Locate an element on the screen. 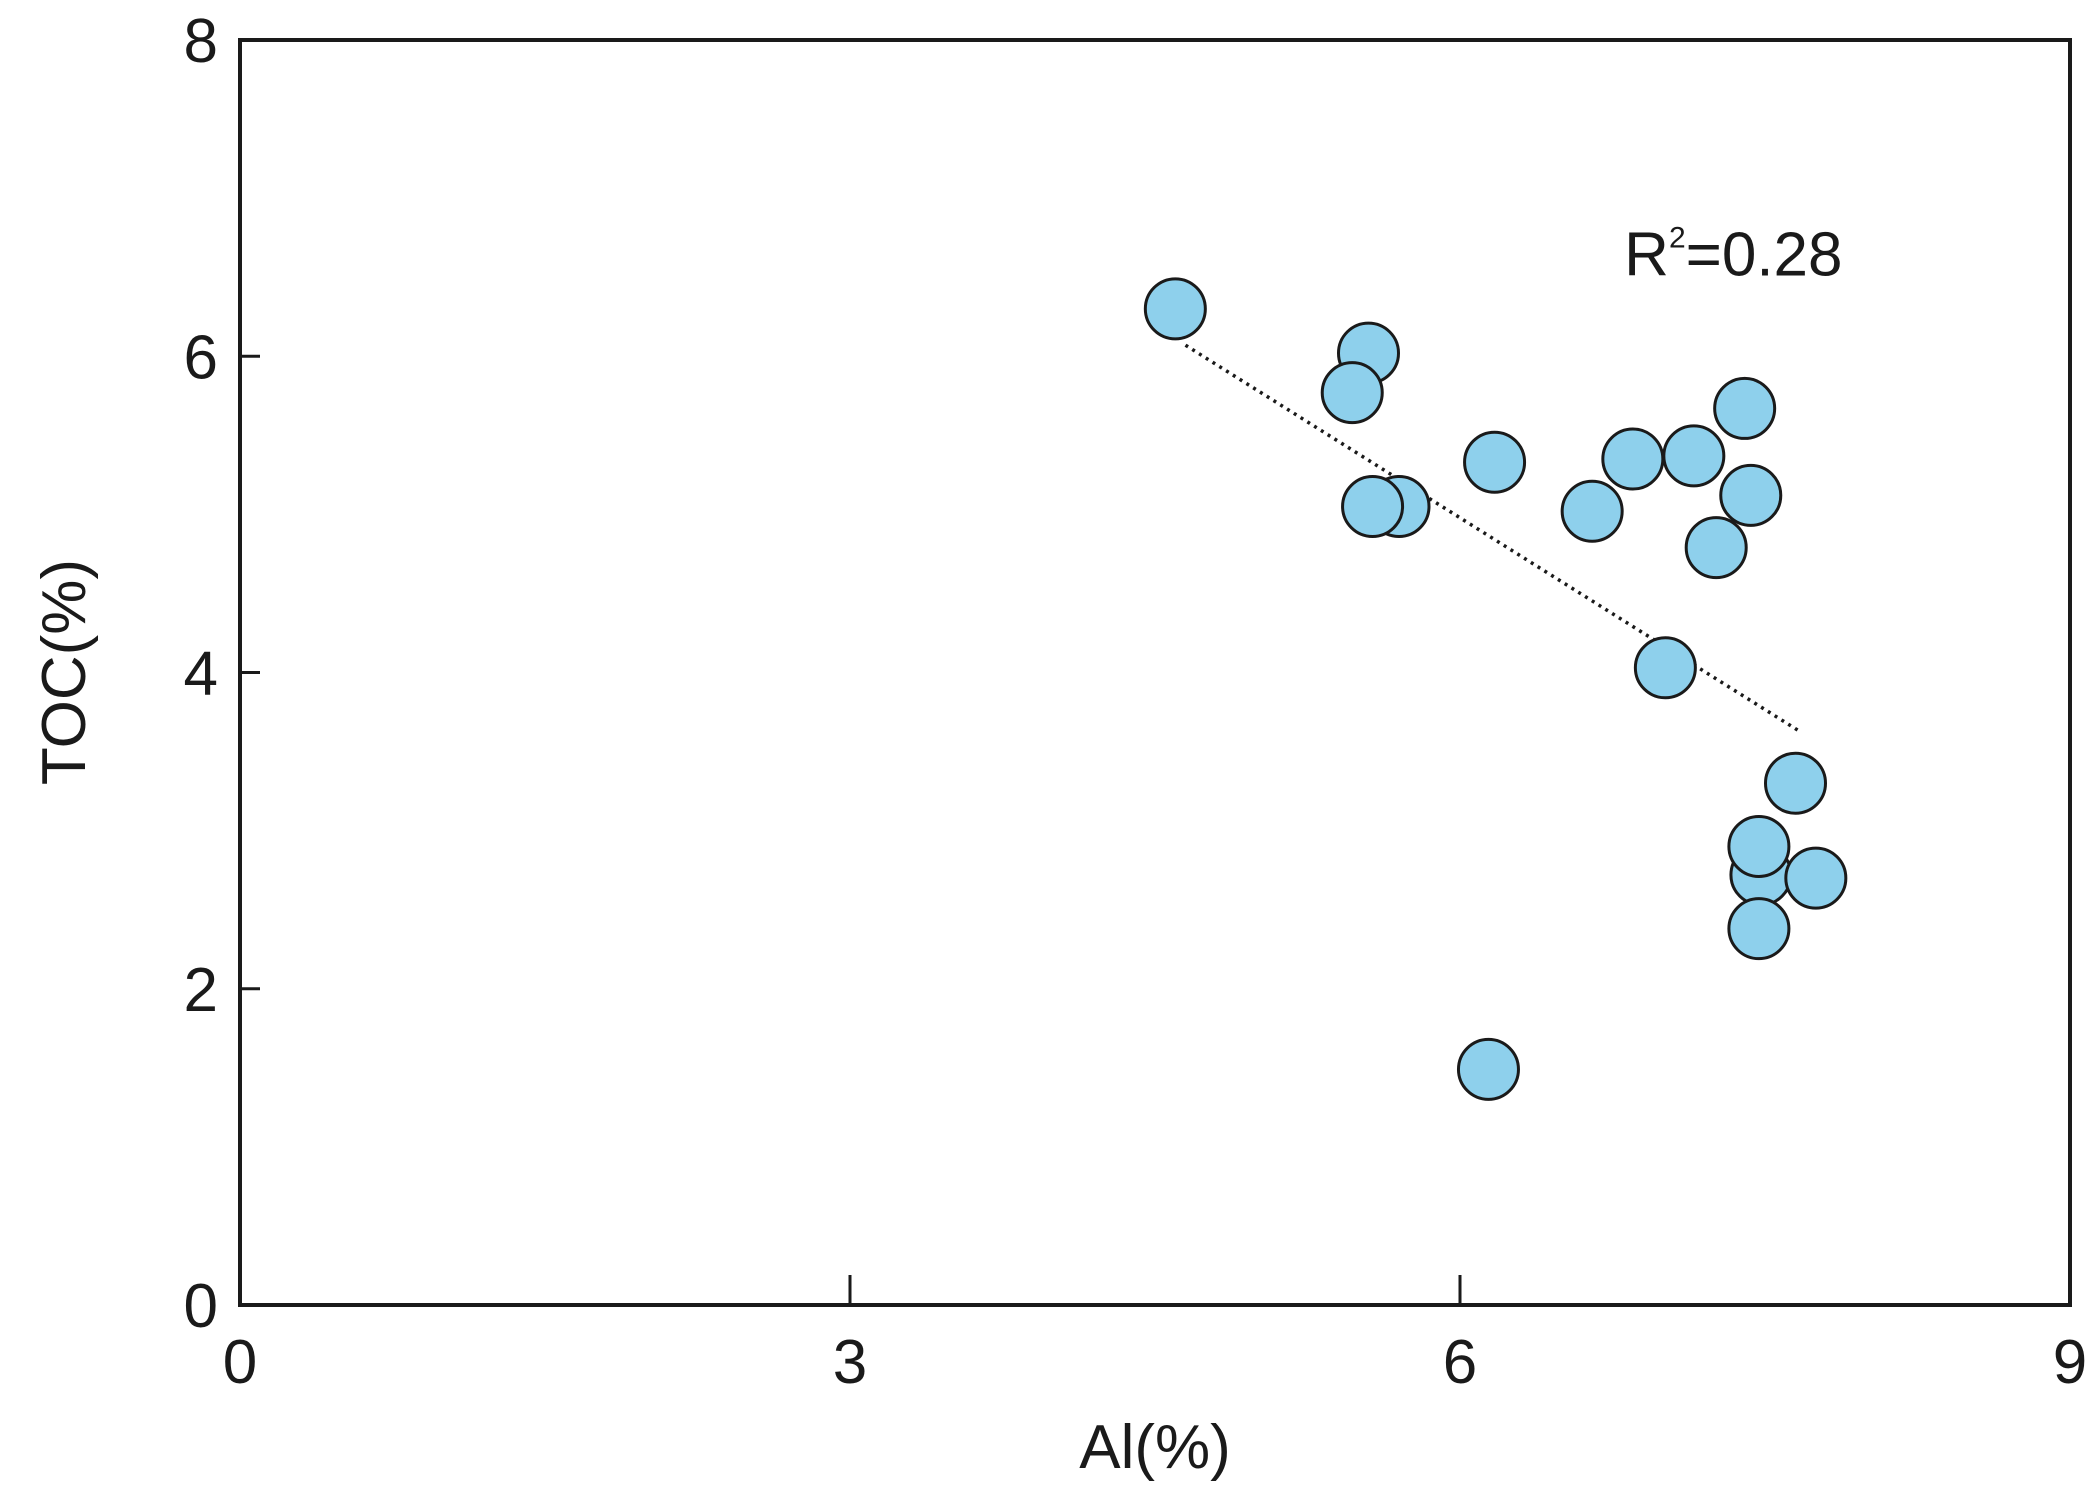 The height and width of the screenshot is (1500, 2100). x-tick-label: 9 is located at coordinates (2070, 1362).